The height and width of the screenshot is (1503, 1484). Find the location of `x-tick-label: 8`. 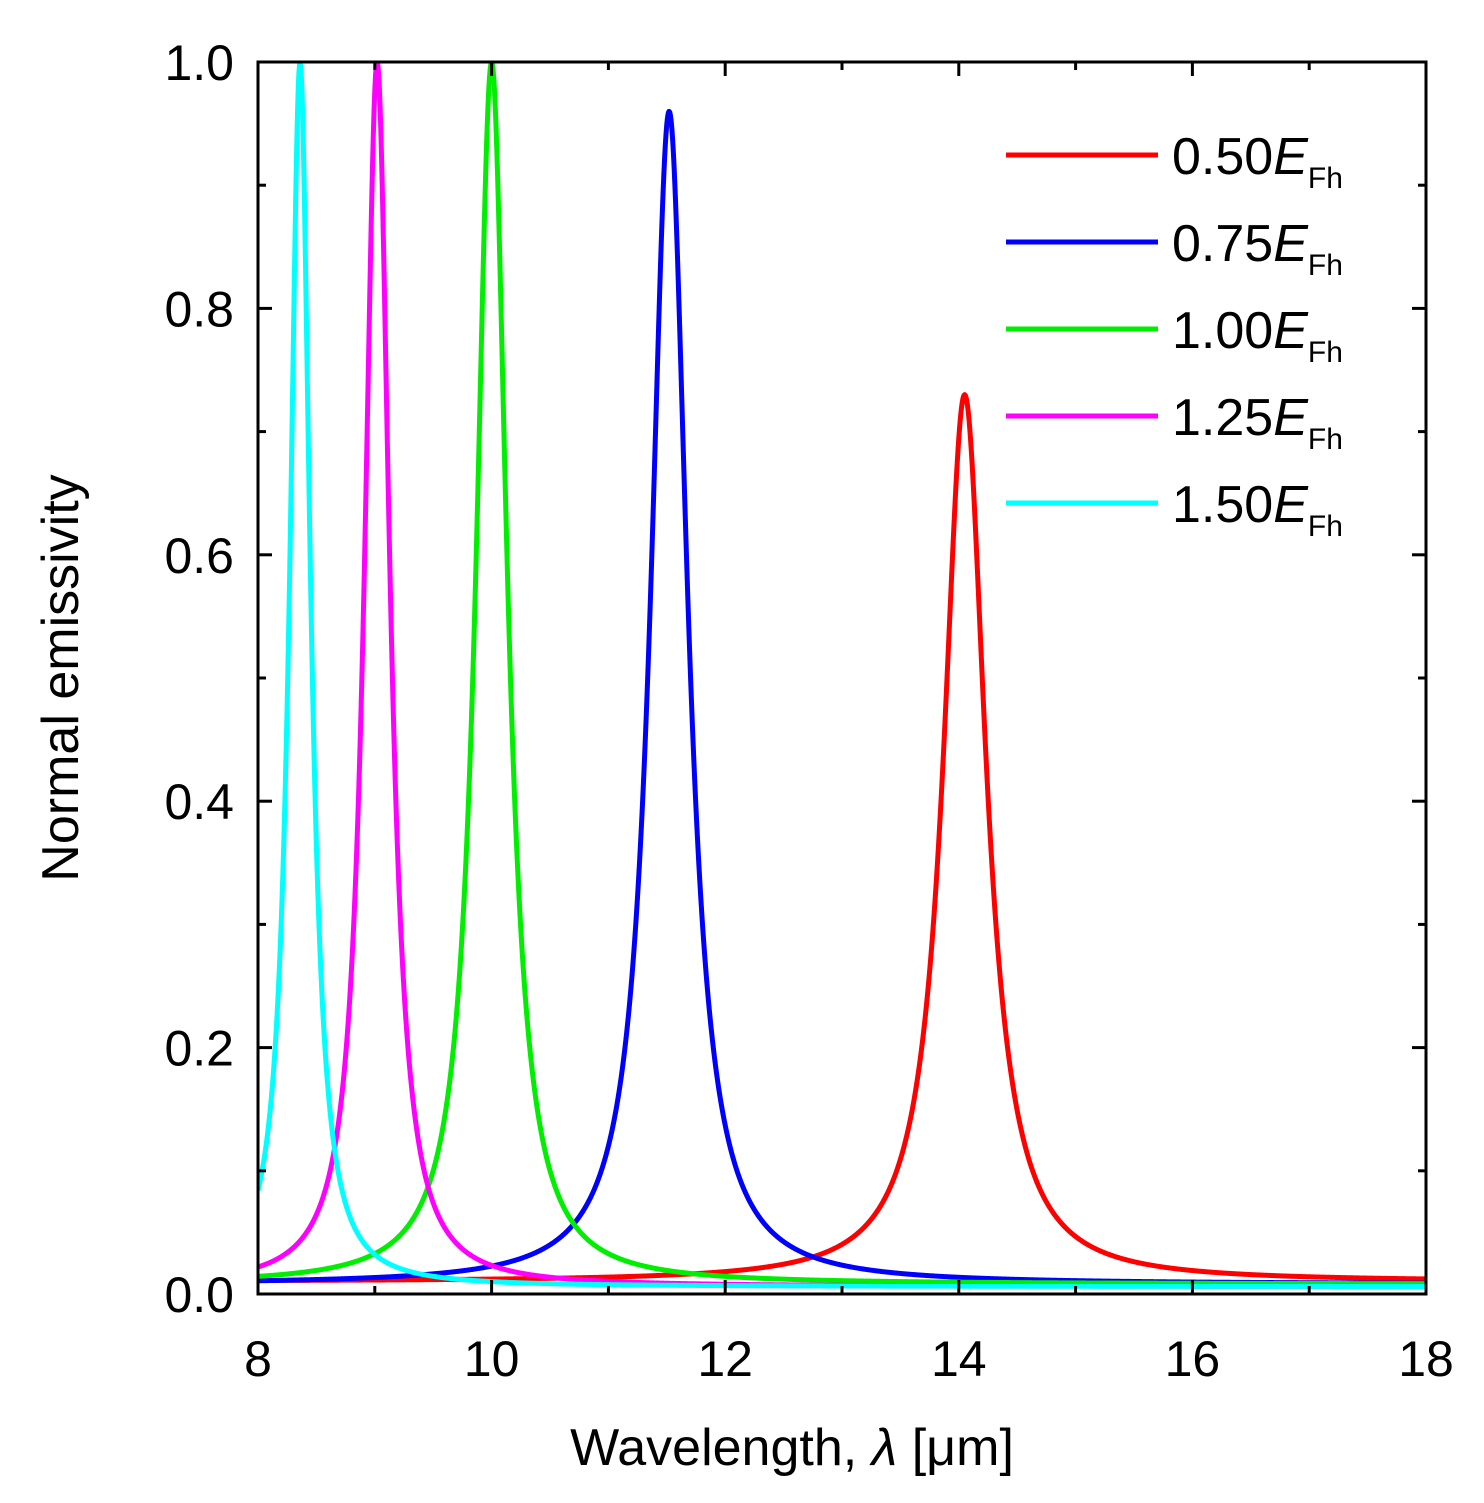

x-tick-label: 8 is located at coordinates (258, 1359).